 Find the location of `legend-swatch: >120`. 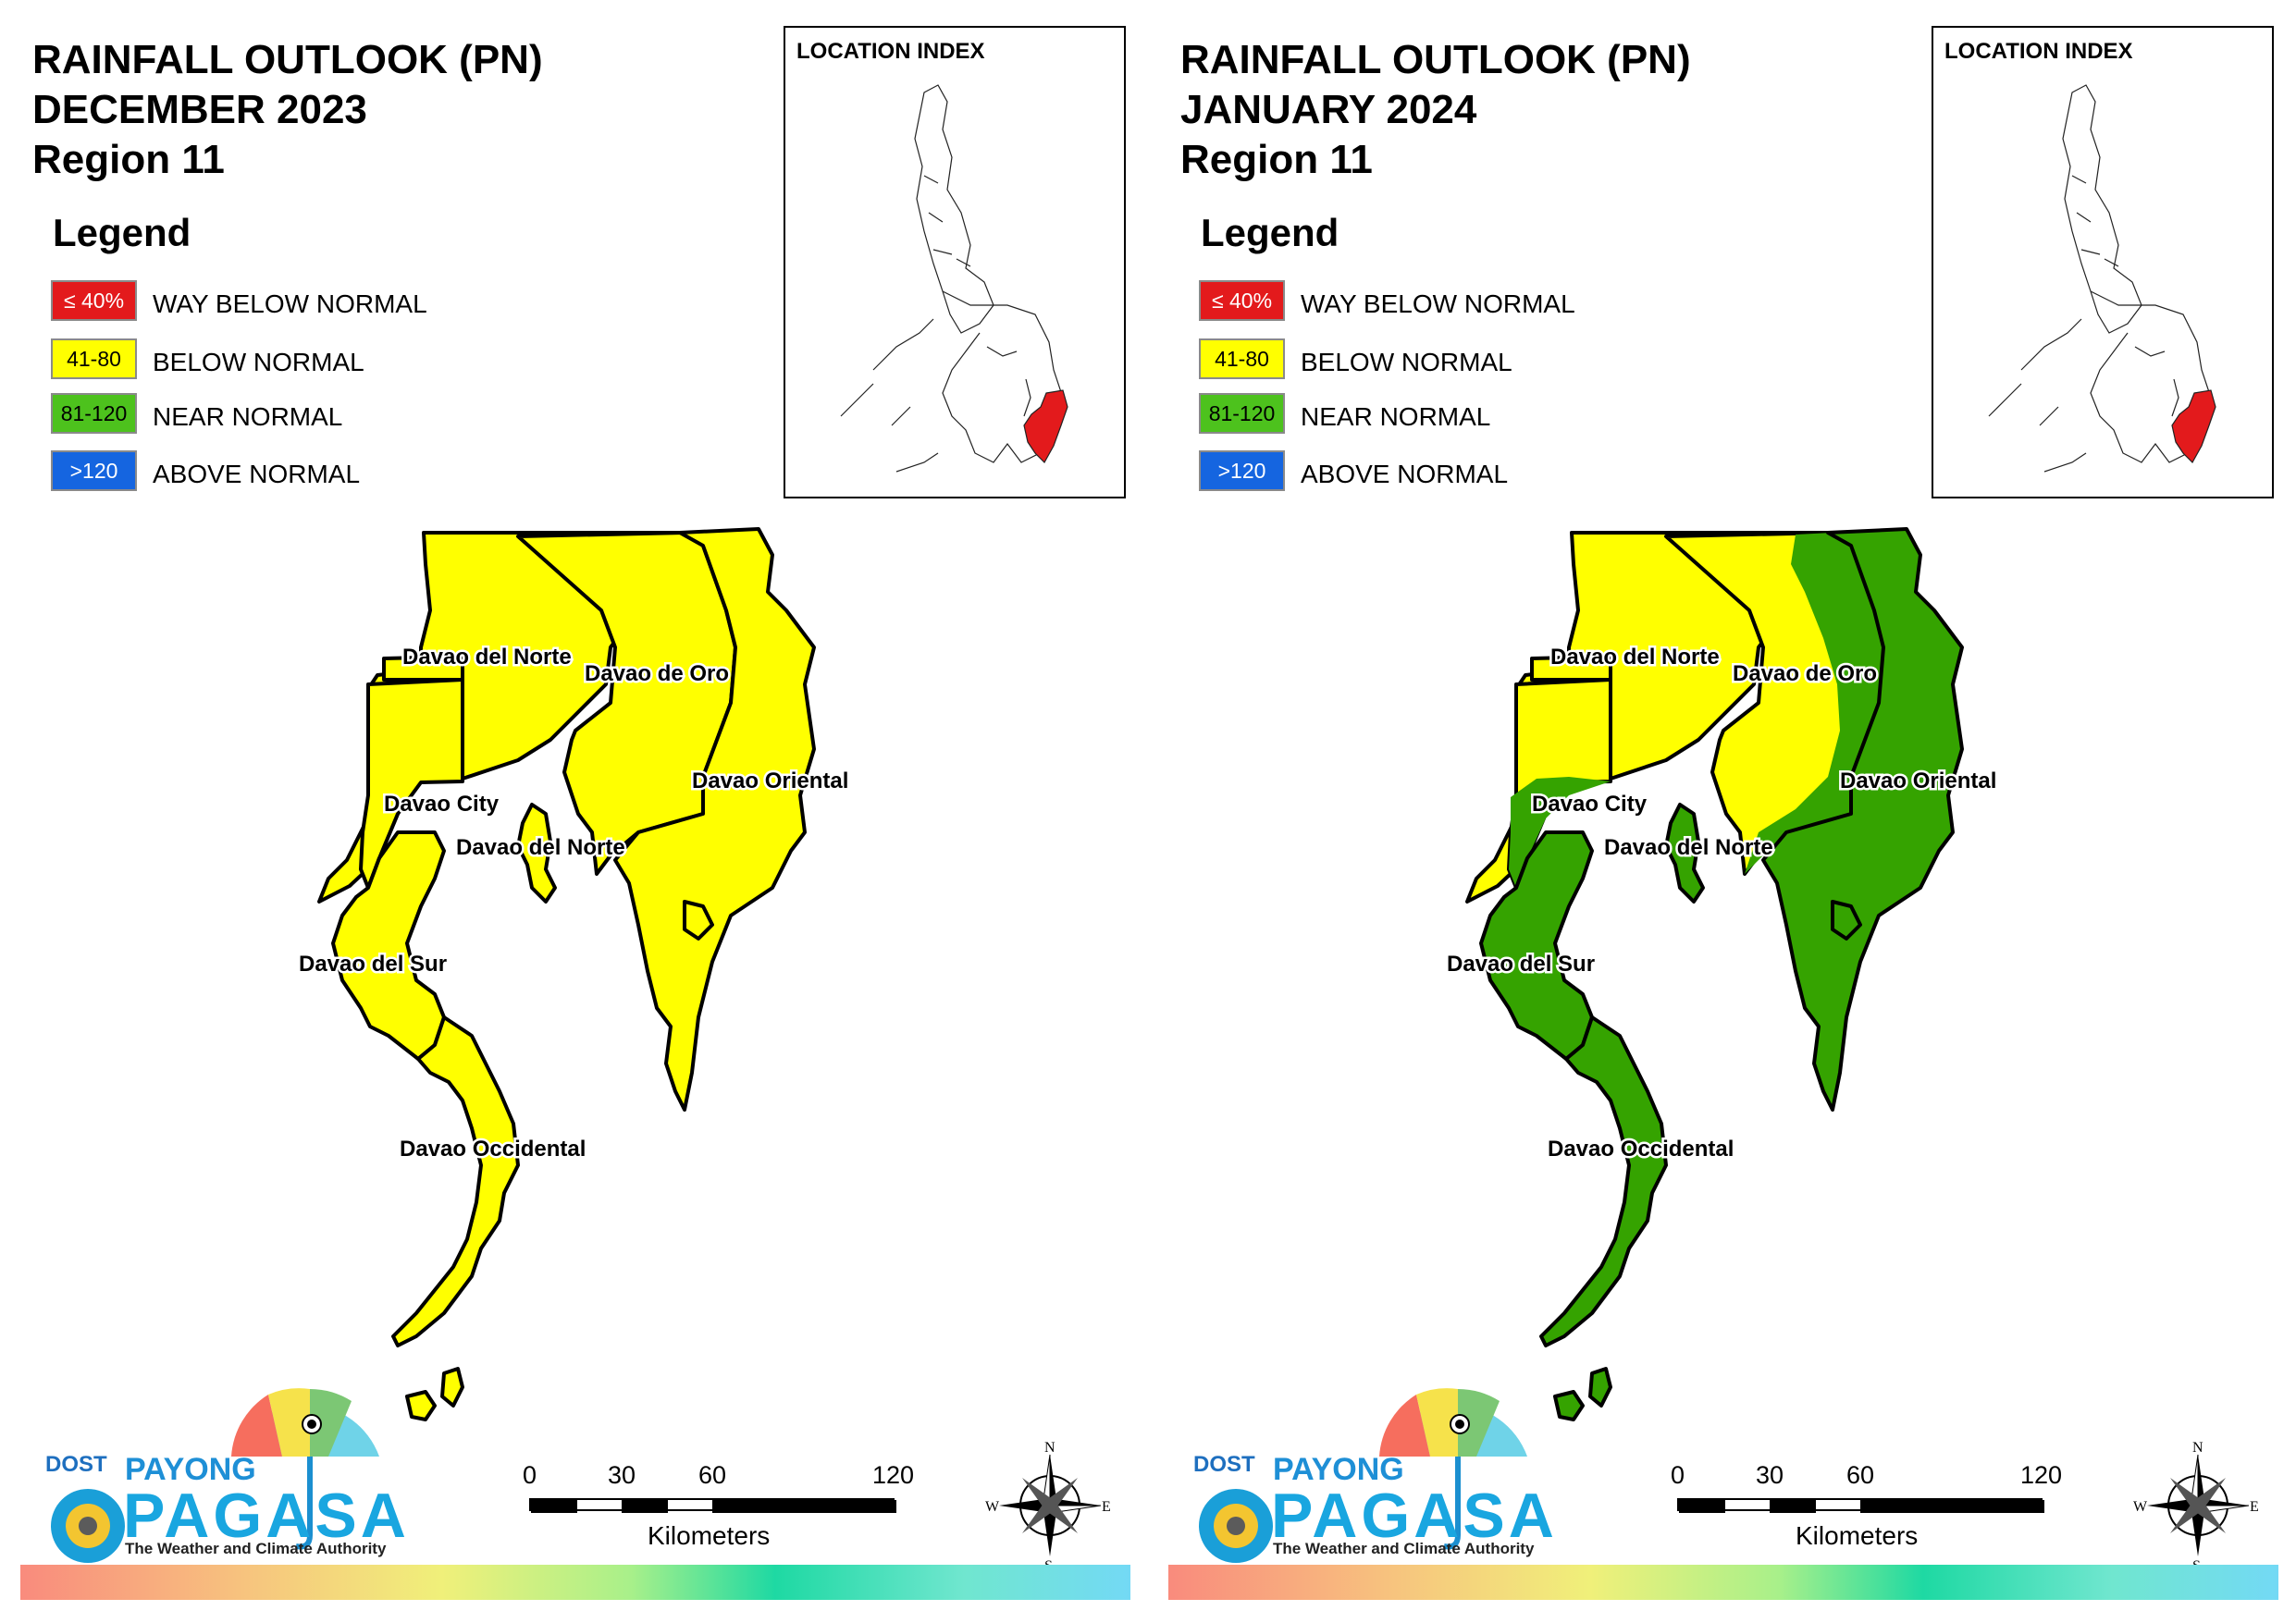

legend-swatch: >120 is located at coordinates (1242, 470).